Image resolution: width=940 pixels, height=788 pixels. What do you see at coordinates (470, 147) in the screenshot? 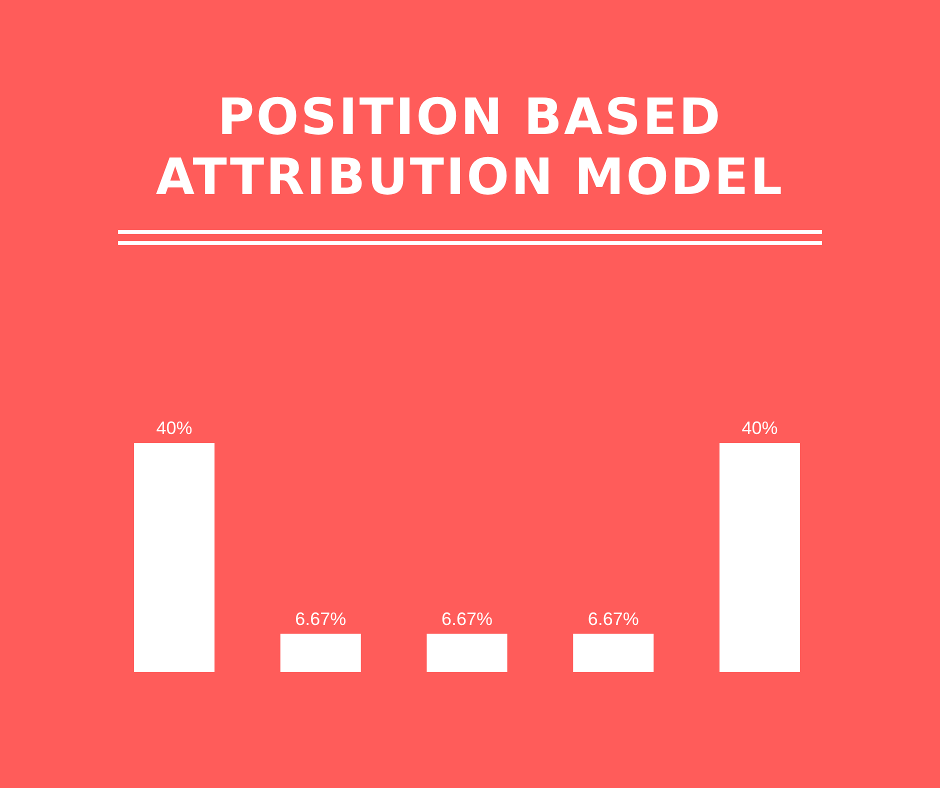
I see `chart-title: POSITION BASED ATTRIBUTION MODEL` at bounding box center [470, 147].